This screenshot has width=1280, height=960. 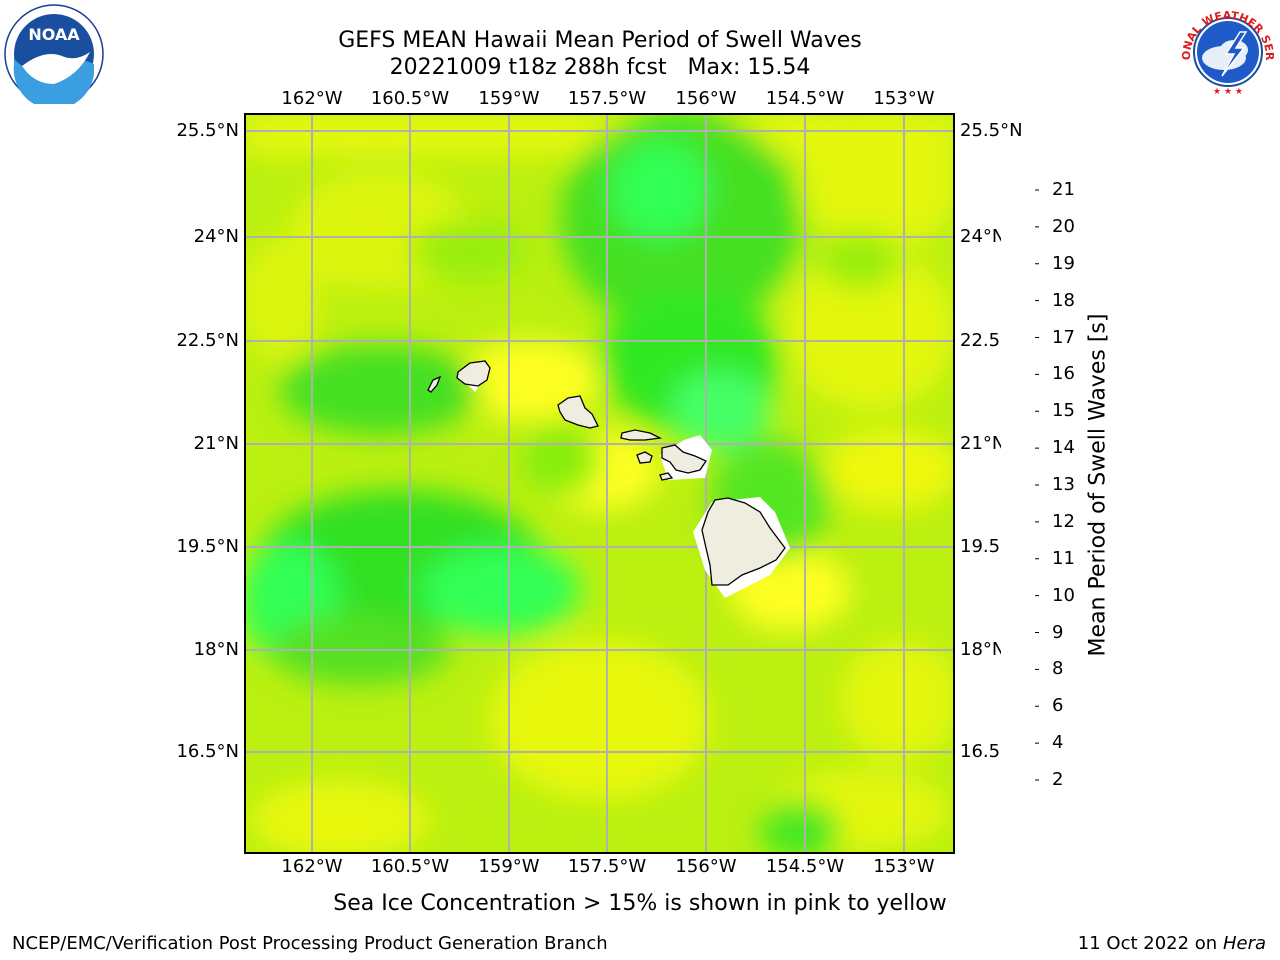 I want to click on colorbar-tick-label: 6, so click(x=1058, y=706).